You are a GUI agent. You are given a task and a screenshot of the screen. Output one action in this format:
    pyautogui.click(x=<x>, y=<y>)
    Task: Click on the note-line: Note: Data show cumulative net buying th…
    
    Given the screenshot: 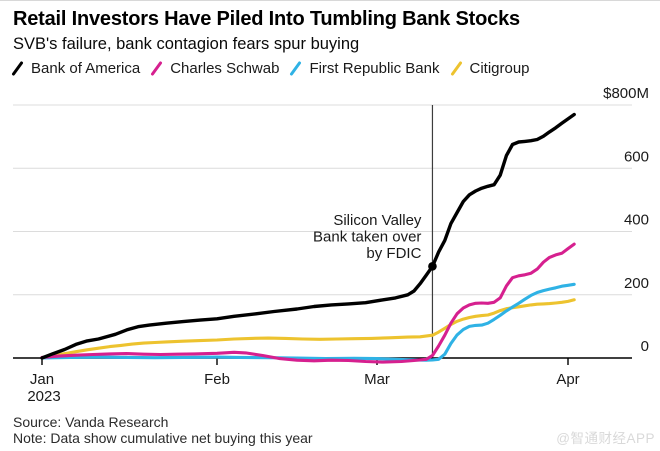 What is the action you would take?
    pyautogui.click(x=163, y=438)
    